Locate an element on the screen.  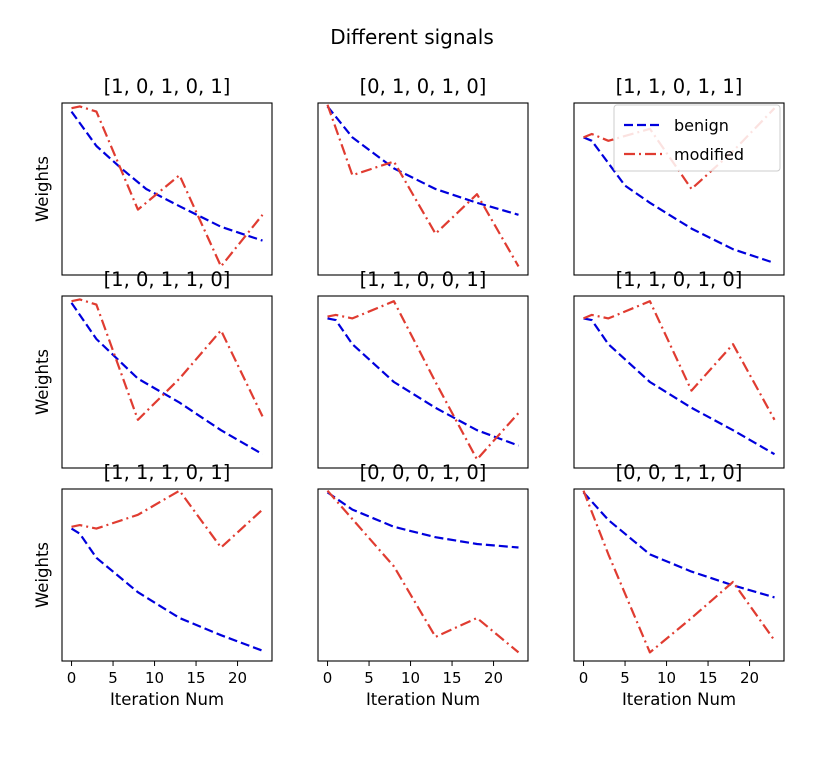
panel-4: [1, 0, 1, 1, 0] Weights is located at coordinates (153, 368).